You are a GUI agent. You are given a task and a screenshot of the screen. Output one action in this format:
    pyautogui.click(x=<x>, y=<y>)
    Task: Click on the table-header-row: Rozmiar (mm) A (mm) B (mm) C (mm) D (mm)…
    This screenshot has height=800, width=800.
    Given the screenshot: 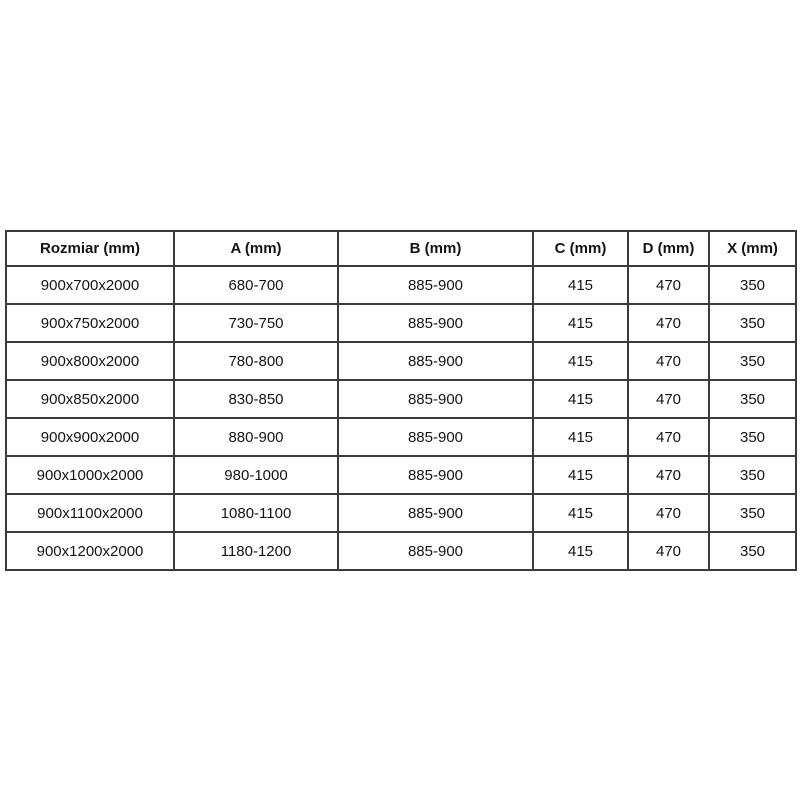 What is the action you would take?
    pyautogui.click(x=401, y=248)
    